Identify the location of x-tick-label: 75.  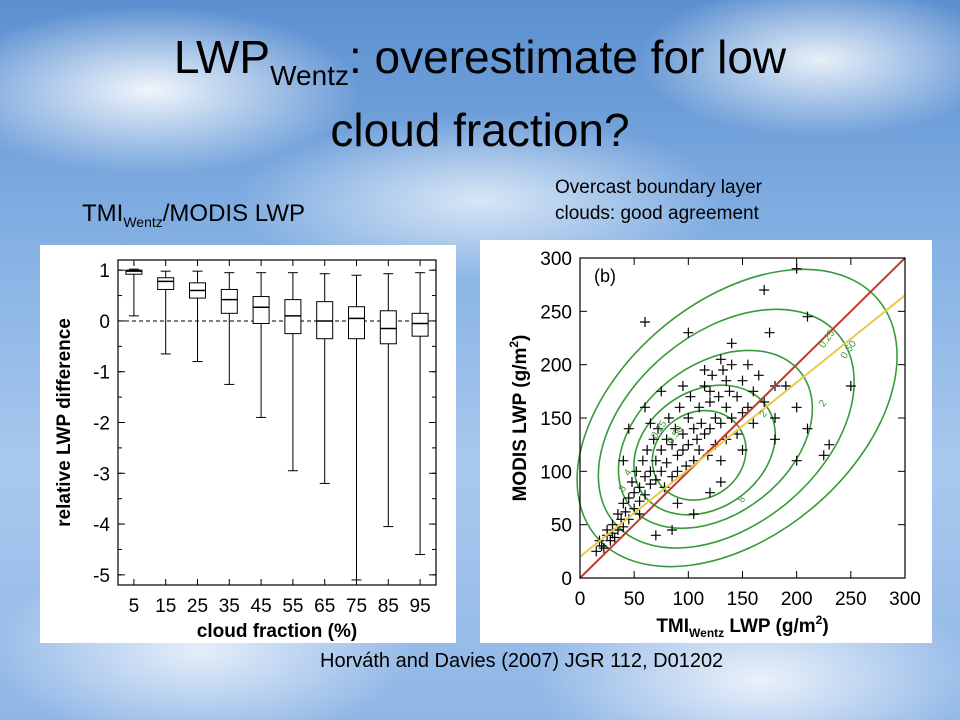
(356, 606).